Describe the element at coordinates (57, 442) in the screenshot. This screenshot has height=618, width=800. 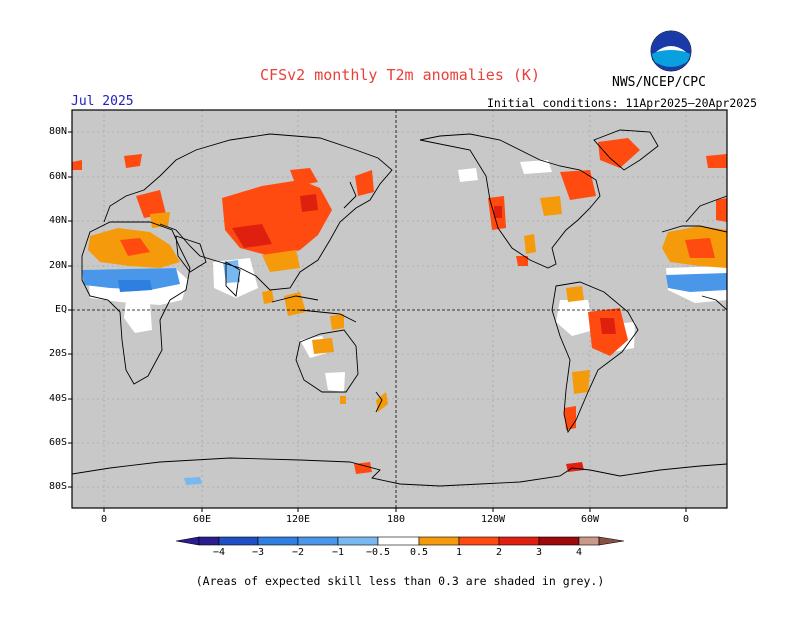
I see `lat-label: 60S` at that location.